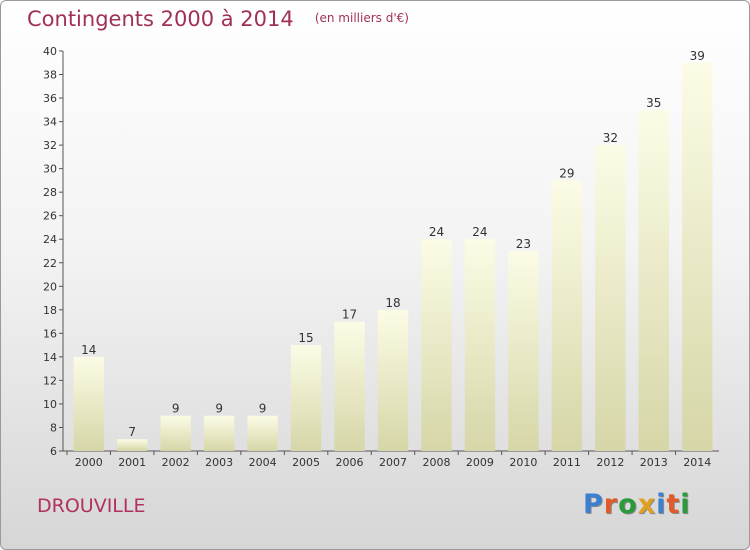 The height and width of the screenshot is (550, 750). What do you see at coordinates (219, 462) in the screenshot?
I see `x-tick-label-2003: 2003` at bounding box center [219, 462].